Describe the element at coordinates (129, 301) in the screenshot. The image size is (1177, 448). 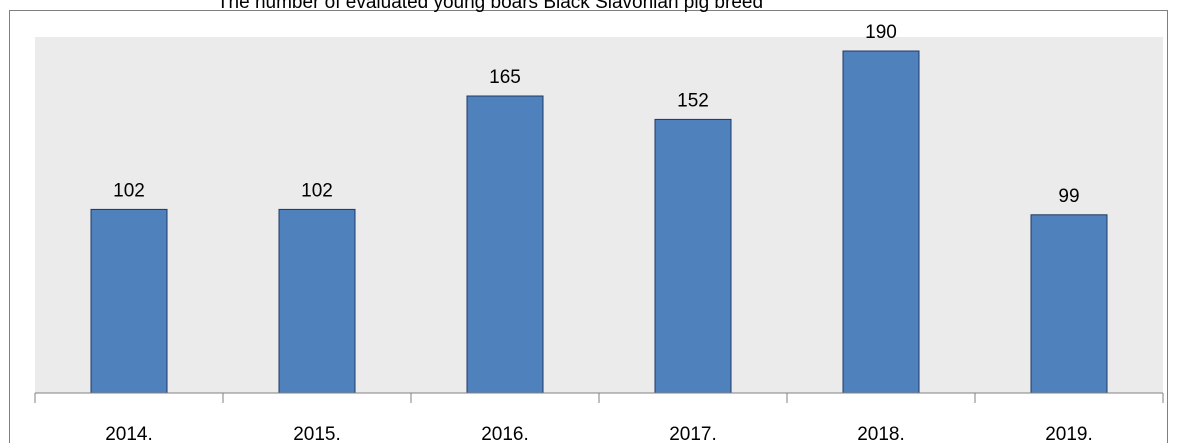
I see `bar-2014` at that location.